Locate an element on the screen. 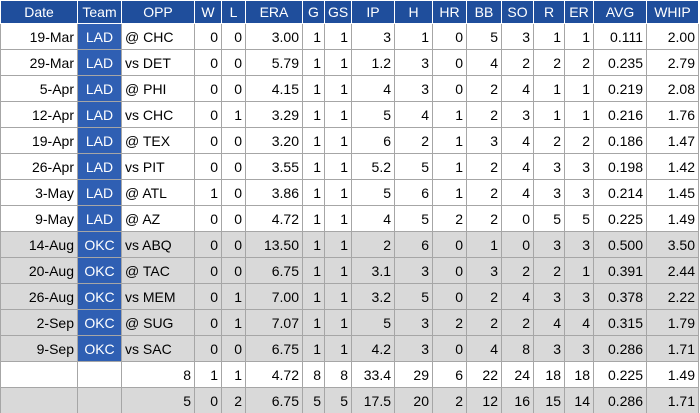 The height and width of the screenshot is (413, 700). cell: 4.72 is located at coordinates (274, 218).